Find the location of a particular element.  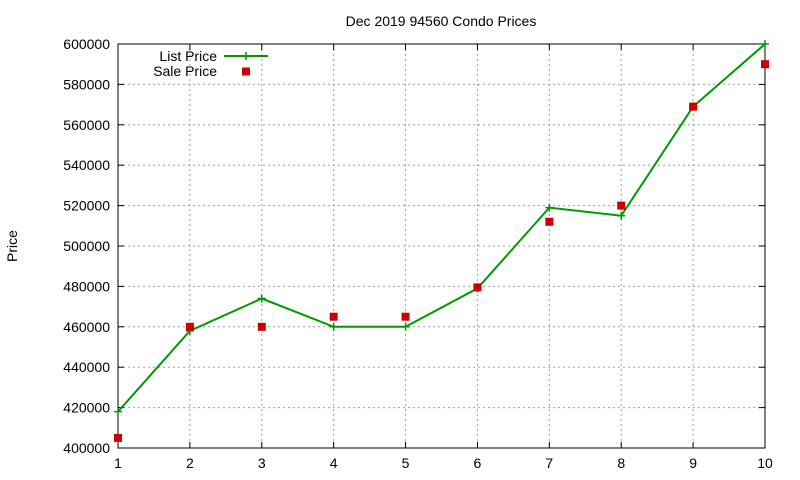

chart-title: Dec 2019 94560 Condo Prices is located at coordinates (441, 21).